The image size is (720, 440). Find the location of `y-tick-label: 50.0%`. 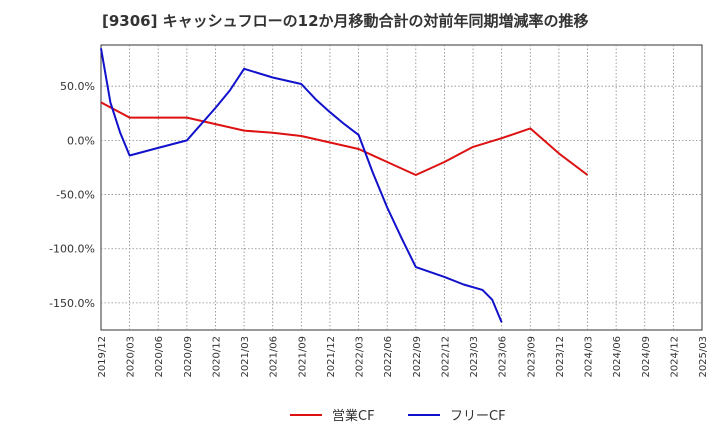

y-tick-label: 50.0% is located at coordinates (77, 86).